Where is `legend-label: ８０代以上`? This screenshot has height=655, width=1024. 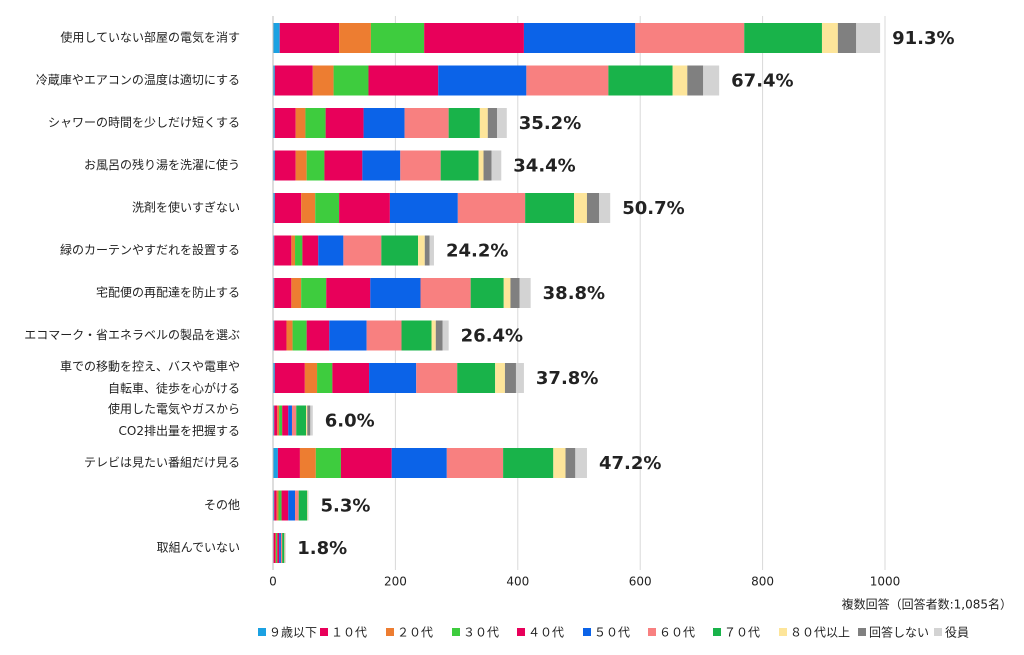 legend-label: ８０代以上 is located at coordinates (820, 633).